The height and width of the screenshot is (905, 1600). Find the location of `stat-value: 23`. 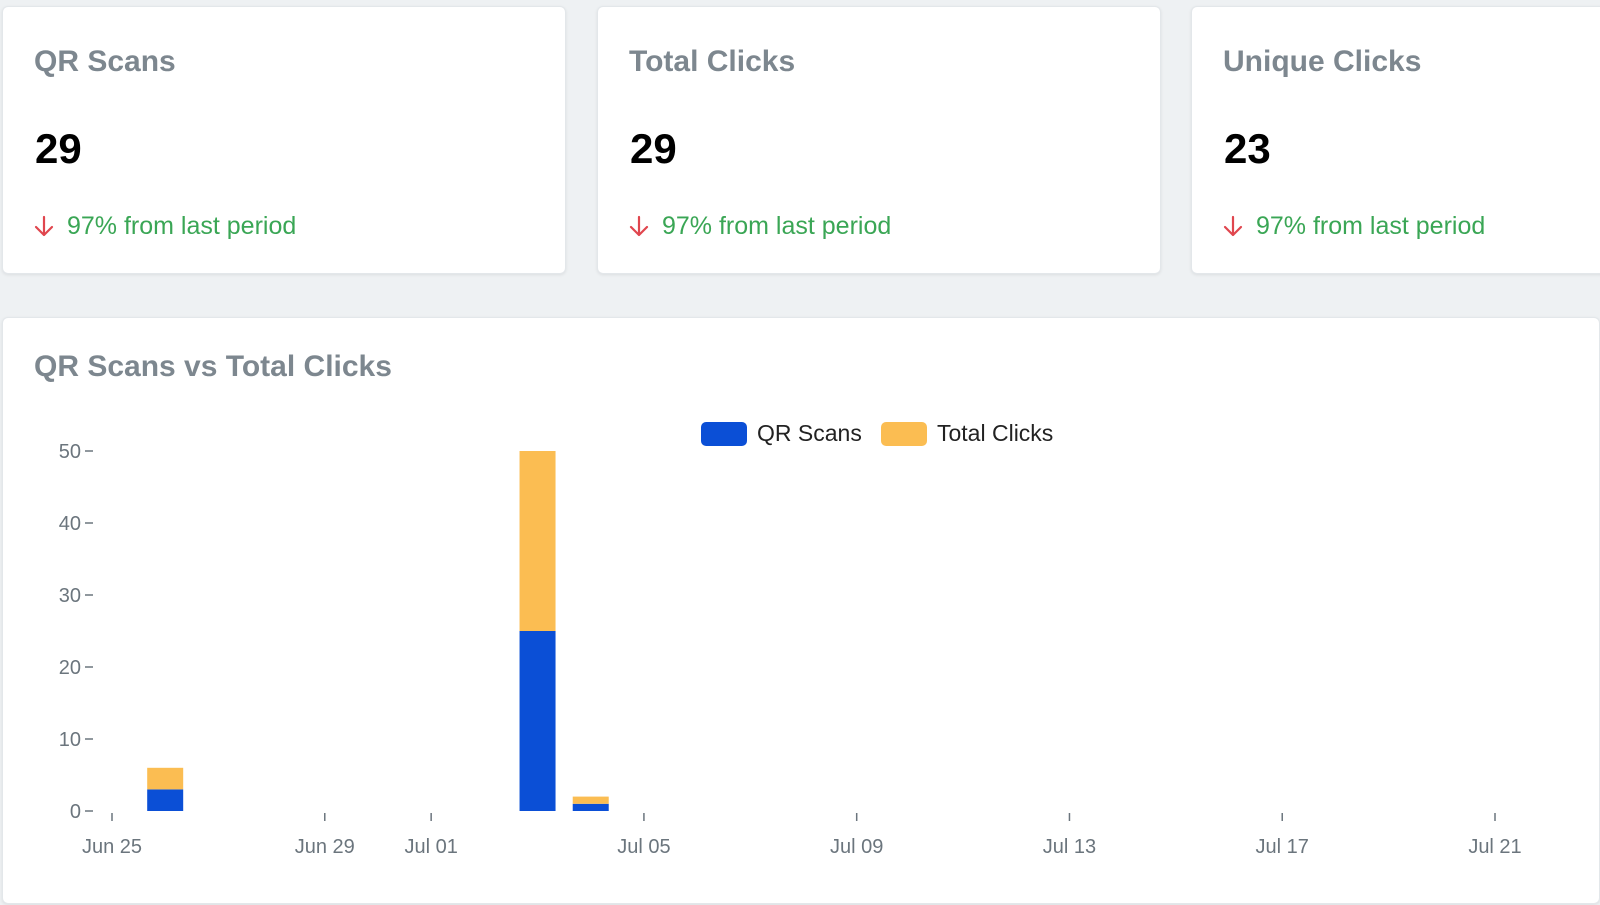

stat-value: 23 is located at coordinates (1247, 148).